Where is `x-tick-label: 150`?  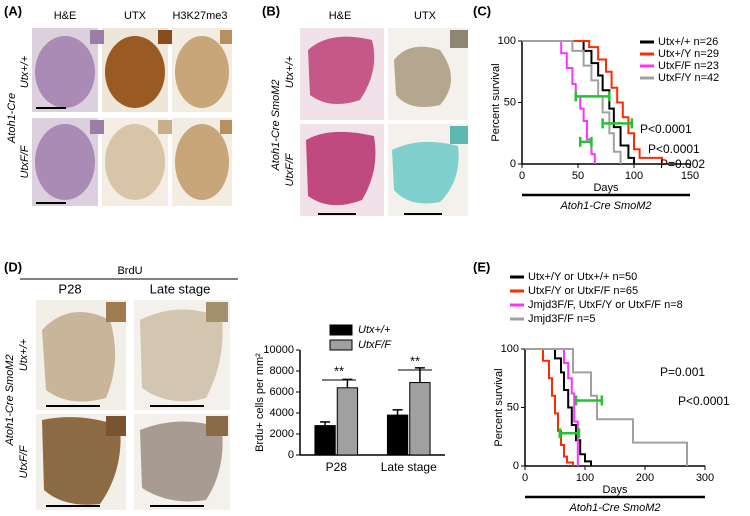 x-tick-label: 150 is located at coordinates (690, 176).